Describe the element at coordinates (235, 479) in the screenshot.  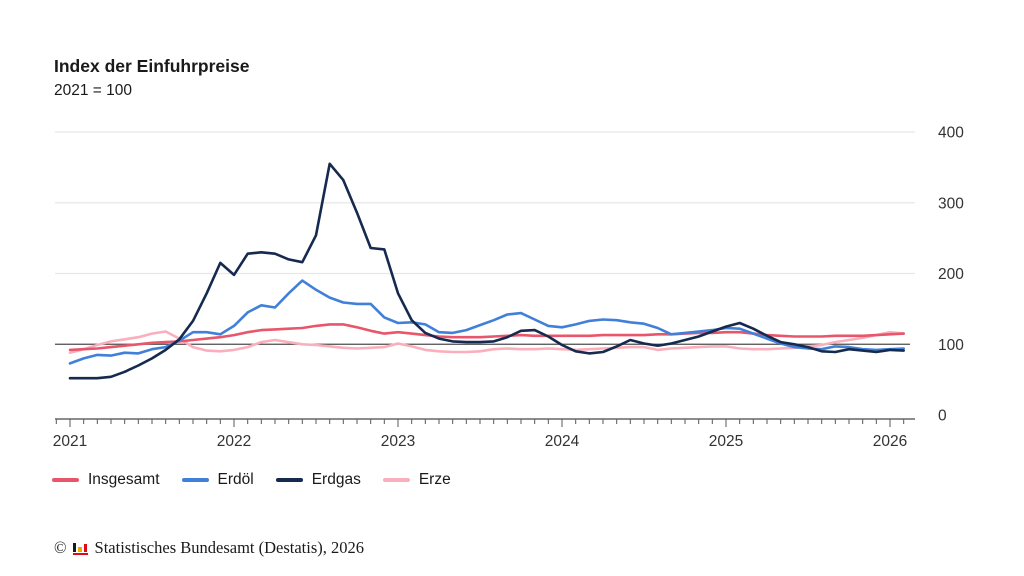
I see `legend-label: Erdöl` at that location.